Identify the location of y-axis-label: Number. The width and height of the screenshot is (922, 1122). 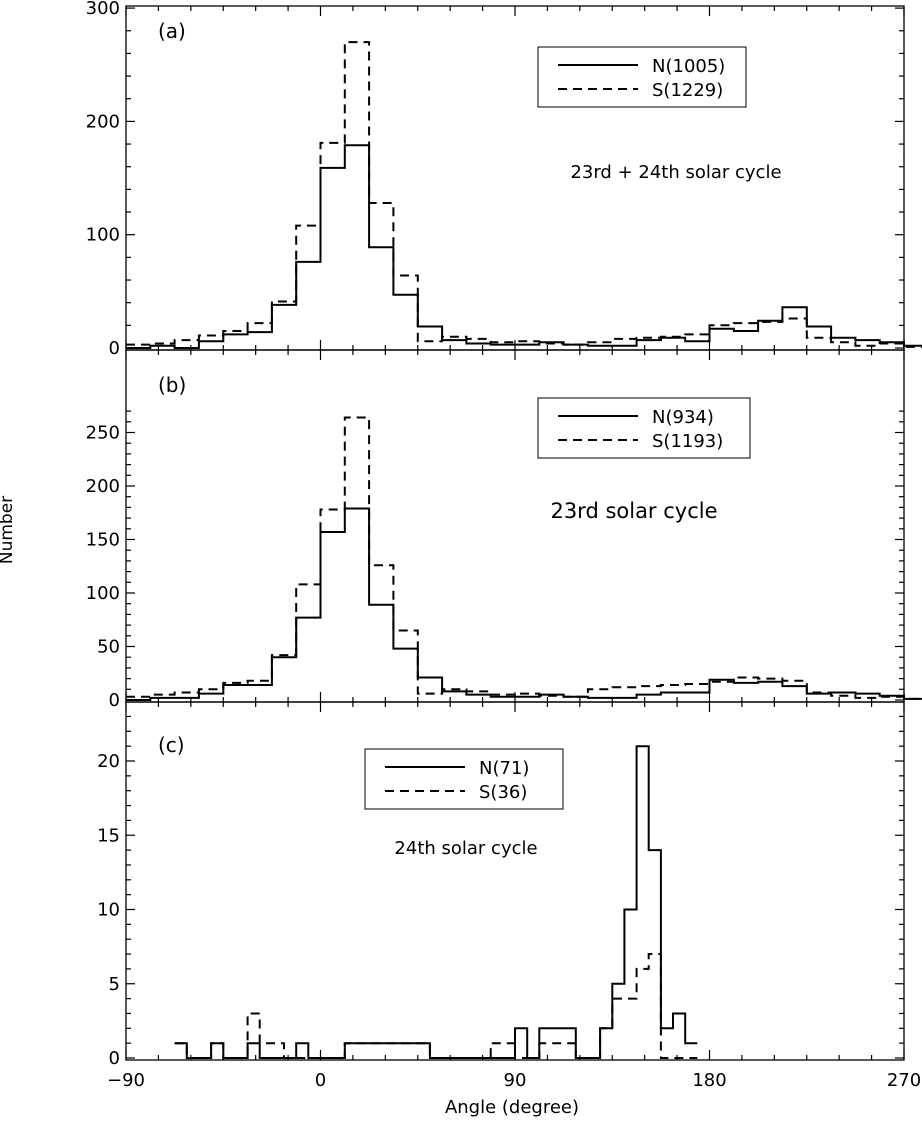
(8, 530).